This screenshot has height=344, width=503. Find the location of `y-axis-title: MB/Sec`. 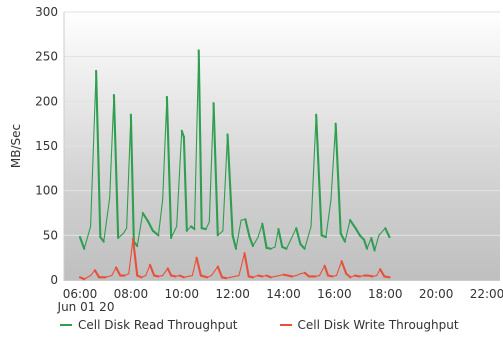

y-axis-title: MB/Sec is located at coordinates (16, 146).